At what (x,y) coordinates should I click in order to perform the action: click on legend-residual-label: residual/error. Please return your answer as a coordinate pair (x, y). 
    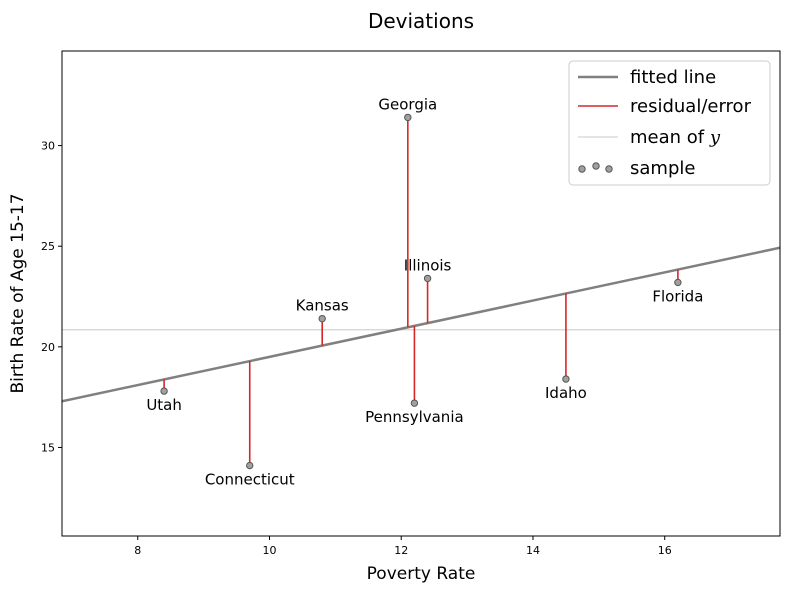
    Looking at the image, I should click on (691, 106).